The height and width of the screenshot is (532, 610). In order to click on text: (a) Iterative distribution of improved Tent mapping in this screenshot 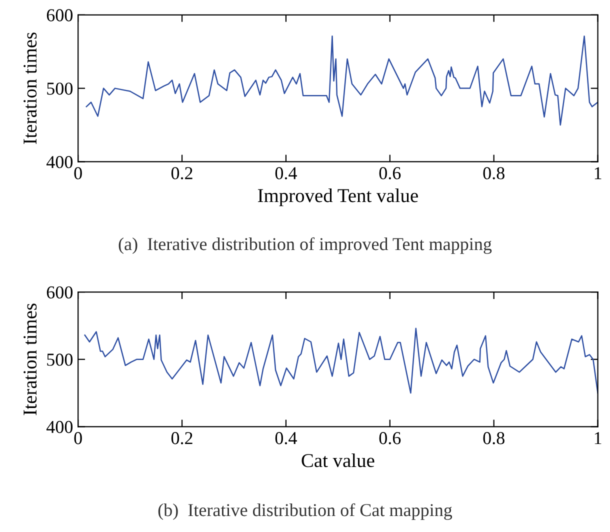, I will do `click(305, 245)`.